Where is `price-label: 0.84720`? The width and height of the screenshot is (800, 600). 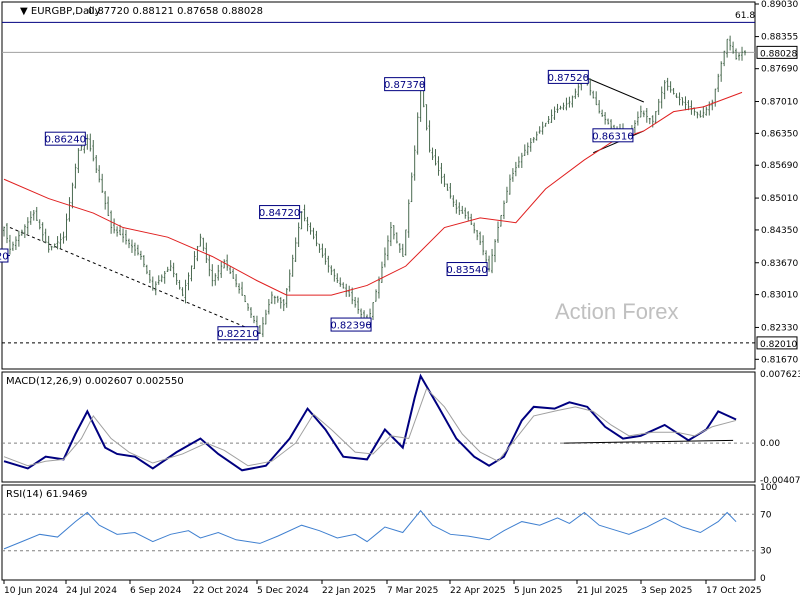 price-label: 0.84720 is located at coordinates (279, 213).